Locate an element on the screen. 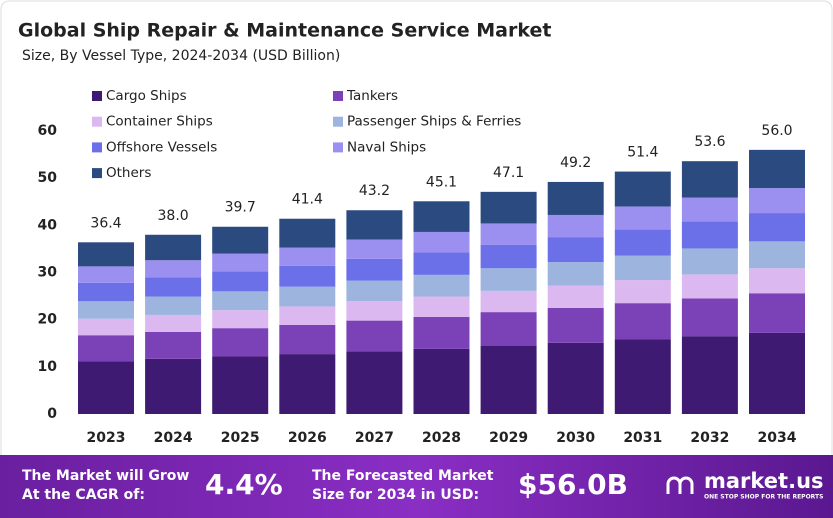 The width and height of the screenshot is (833, 518). forecast-text: Size for 2034 in USD: is located at coordinates (395, 495).